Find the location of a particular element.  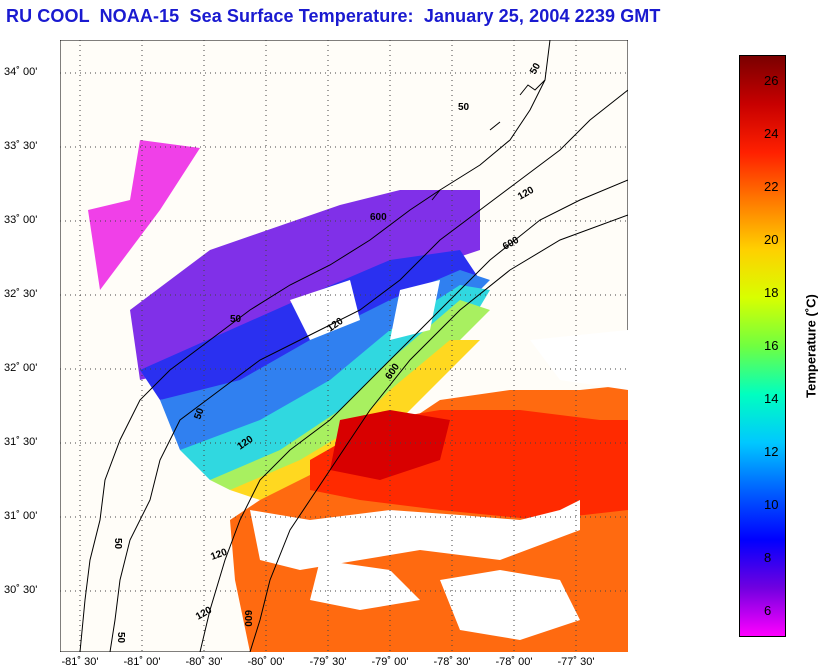

lon-label: -78˚ 00' is located at coordinates (514, 662).